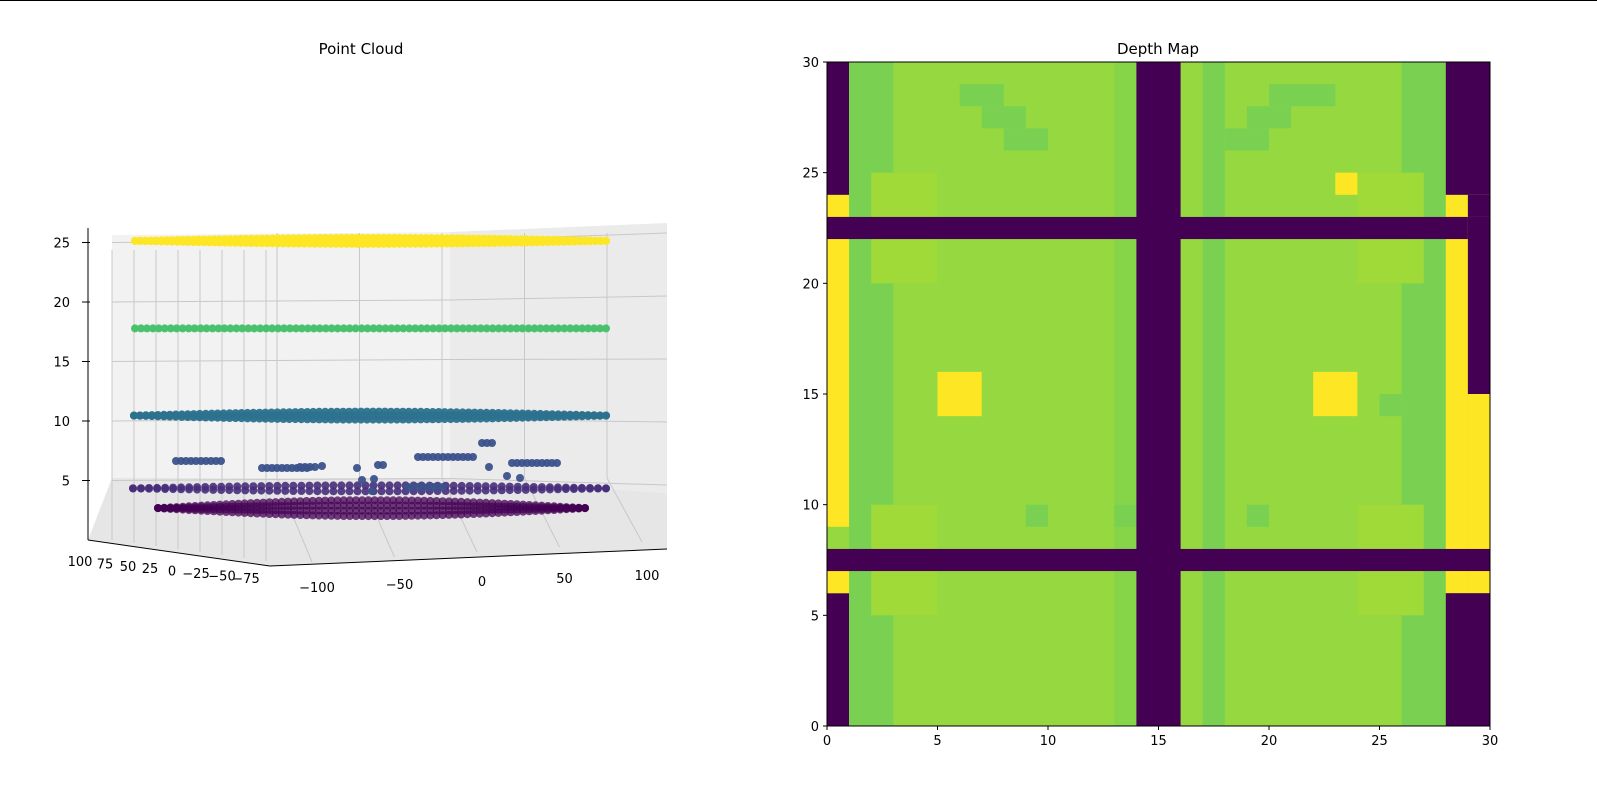 This screenshot has width=1597, height=811. What do you see at coordinates (61, 303) in the screenshot?
I see `z-tick-label: 20` at bounding box center [61, 303].